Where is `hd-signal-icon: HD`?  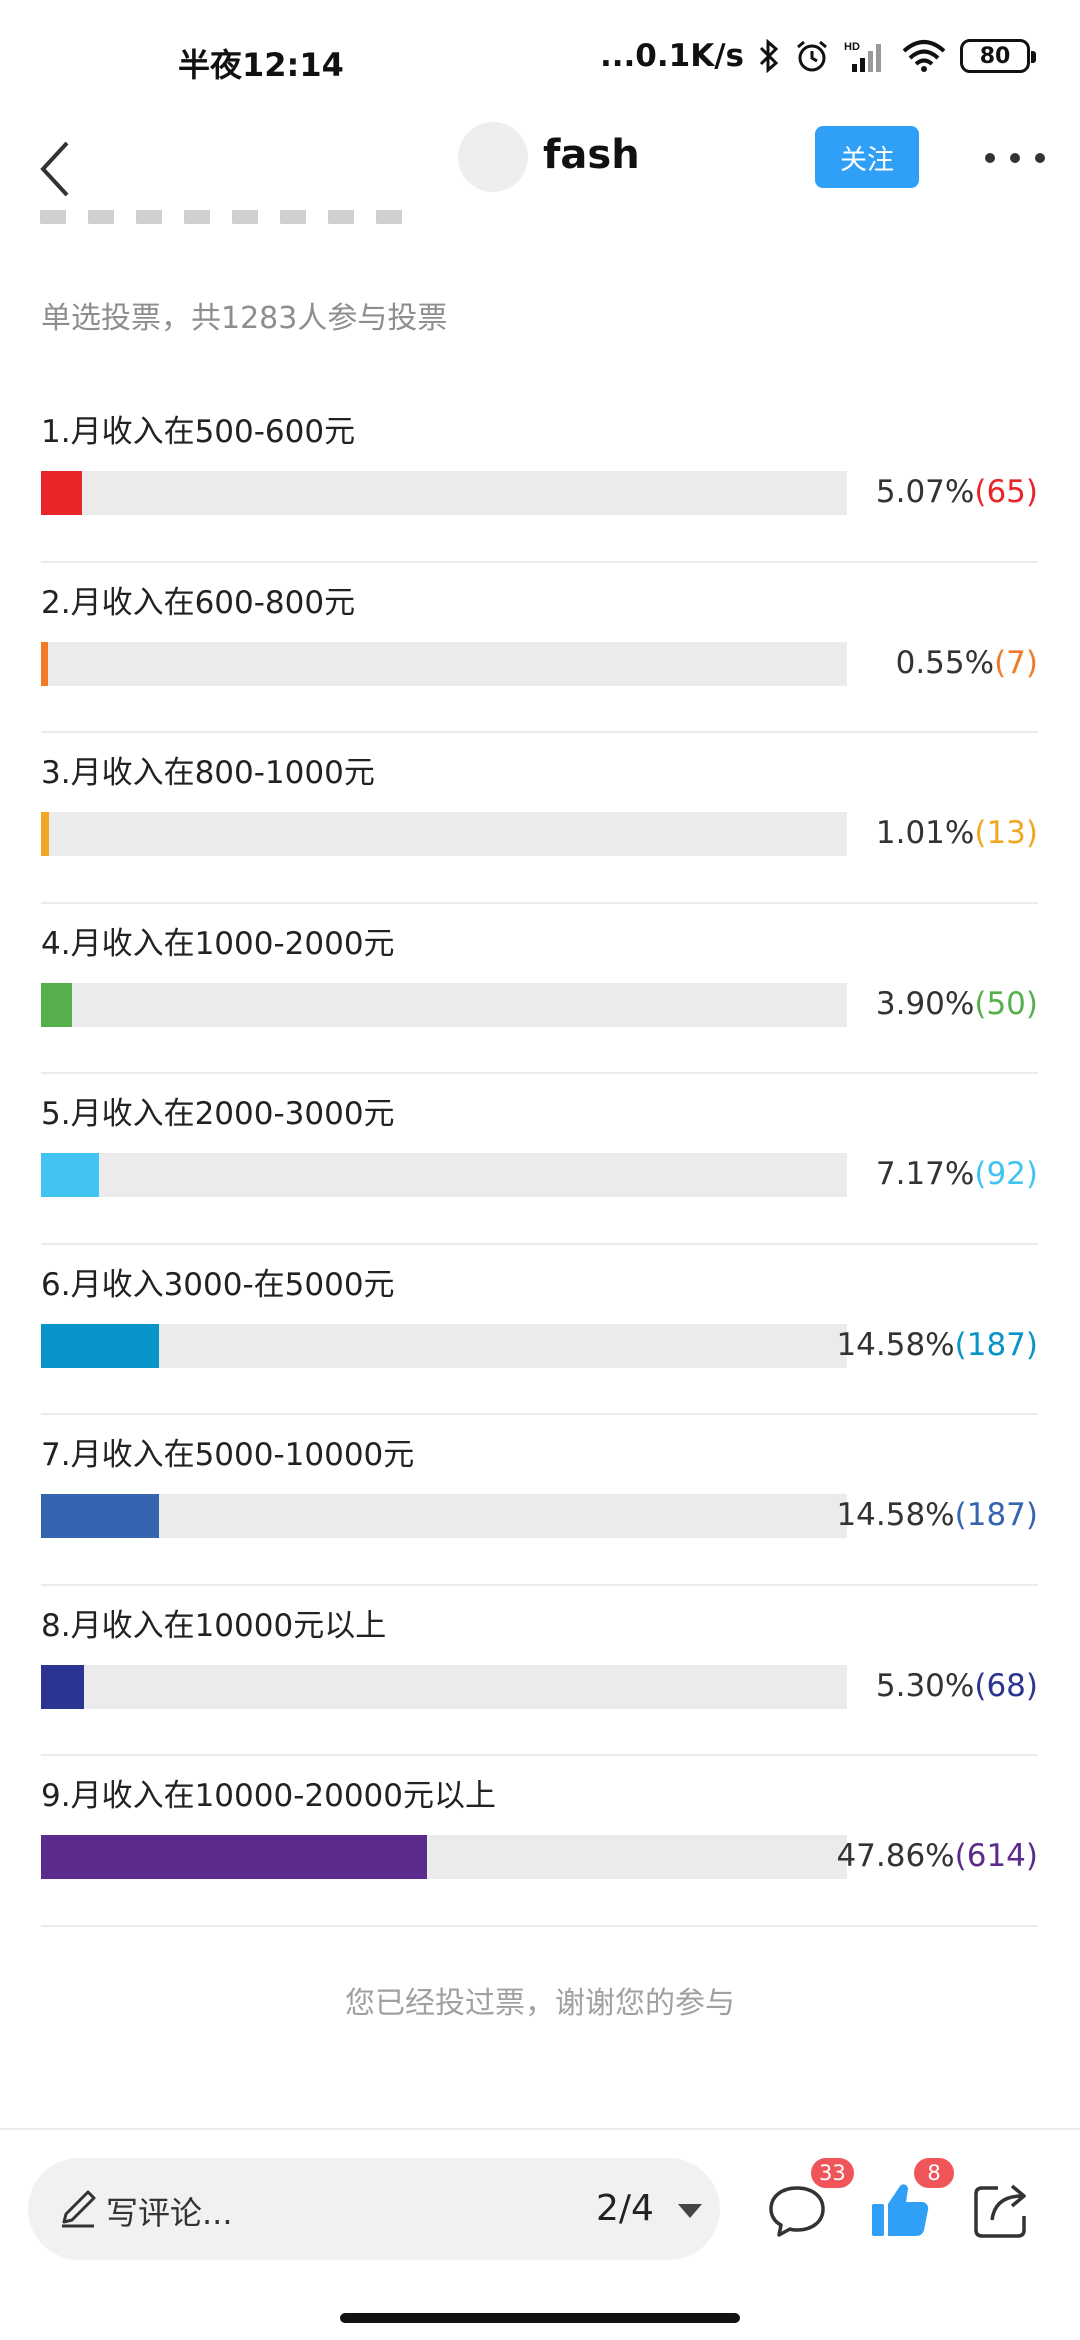 hd-signal-icon: HD is located at coordinates (862, 56).